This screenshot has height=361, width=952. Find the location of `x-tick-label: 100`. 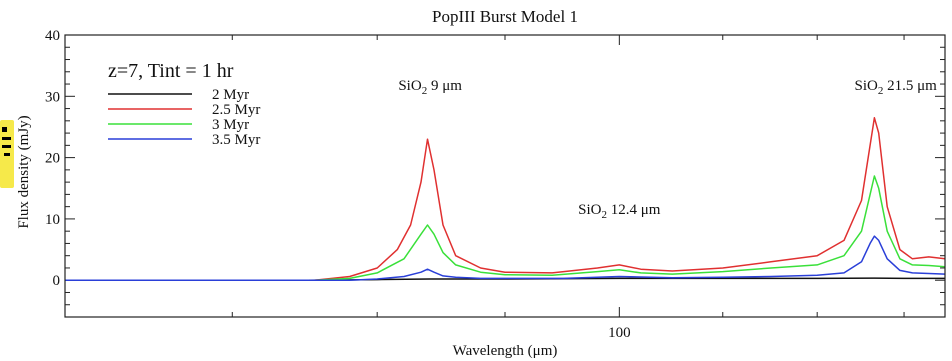

x-tick-label: 100 is located at coordinates (619, 333).